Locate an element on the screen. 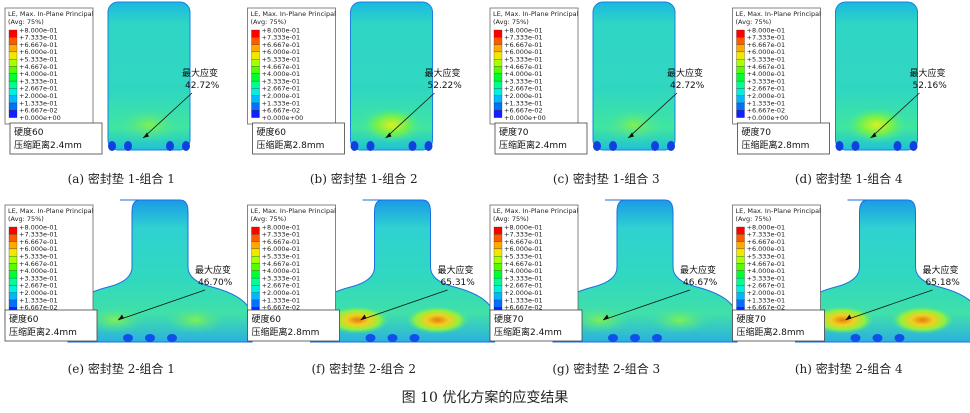 The height and width of the screenshot is (413, 970). distance: 压缩距离2.8mm is located at coordinates (776, 145).